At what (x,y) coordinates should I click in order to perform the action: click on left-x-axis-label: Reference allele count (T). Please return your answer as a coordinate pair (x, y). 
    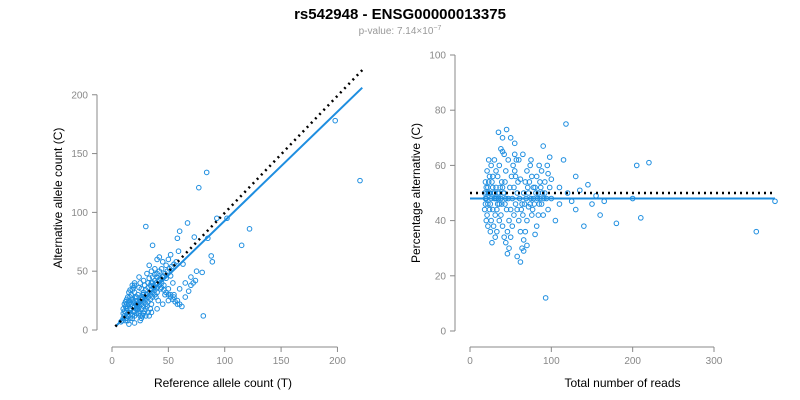
    Looking at the image, I should click on (223, 383).